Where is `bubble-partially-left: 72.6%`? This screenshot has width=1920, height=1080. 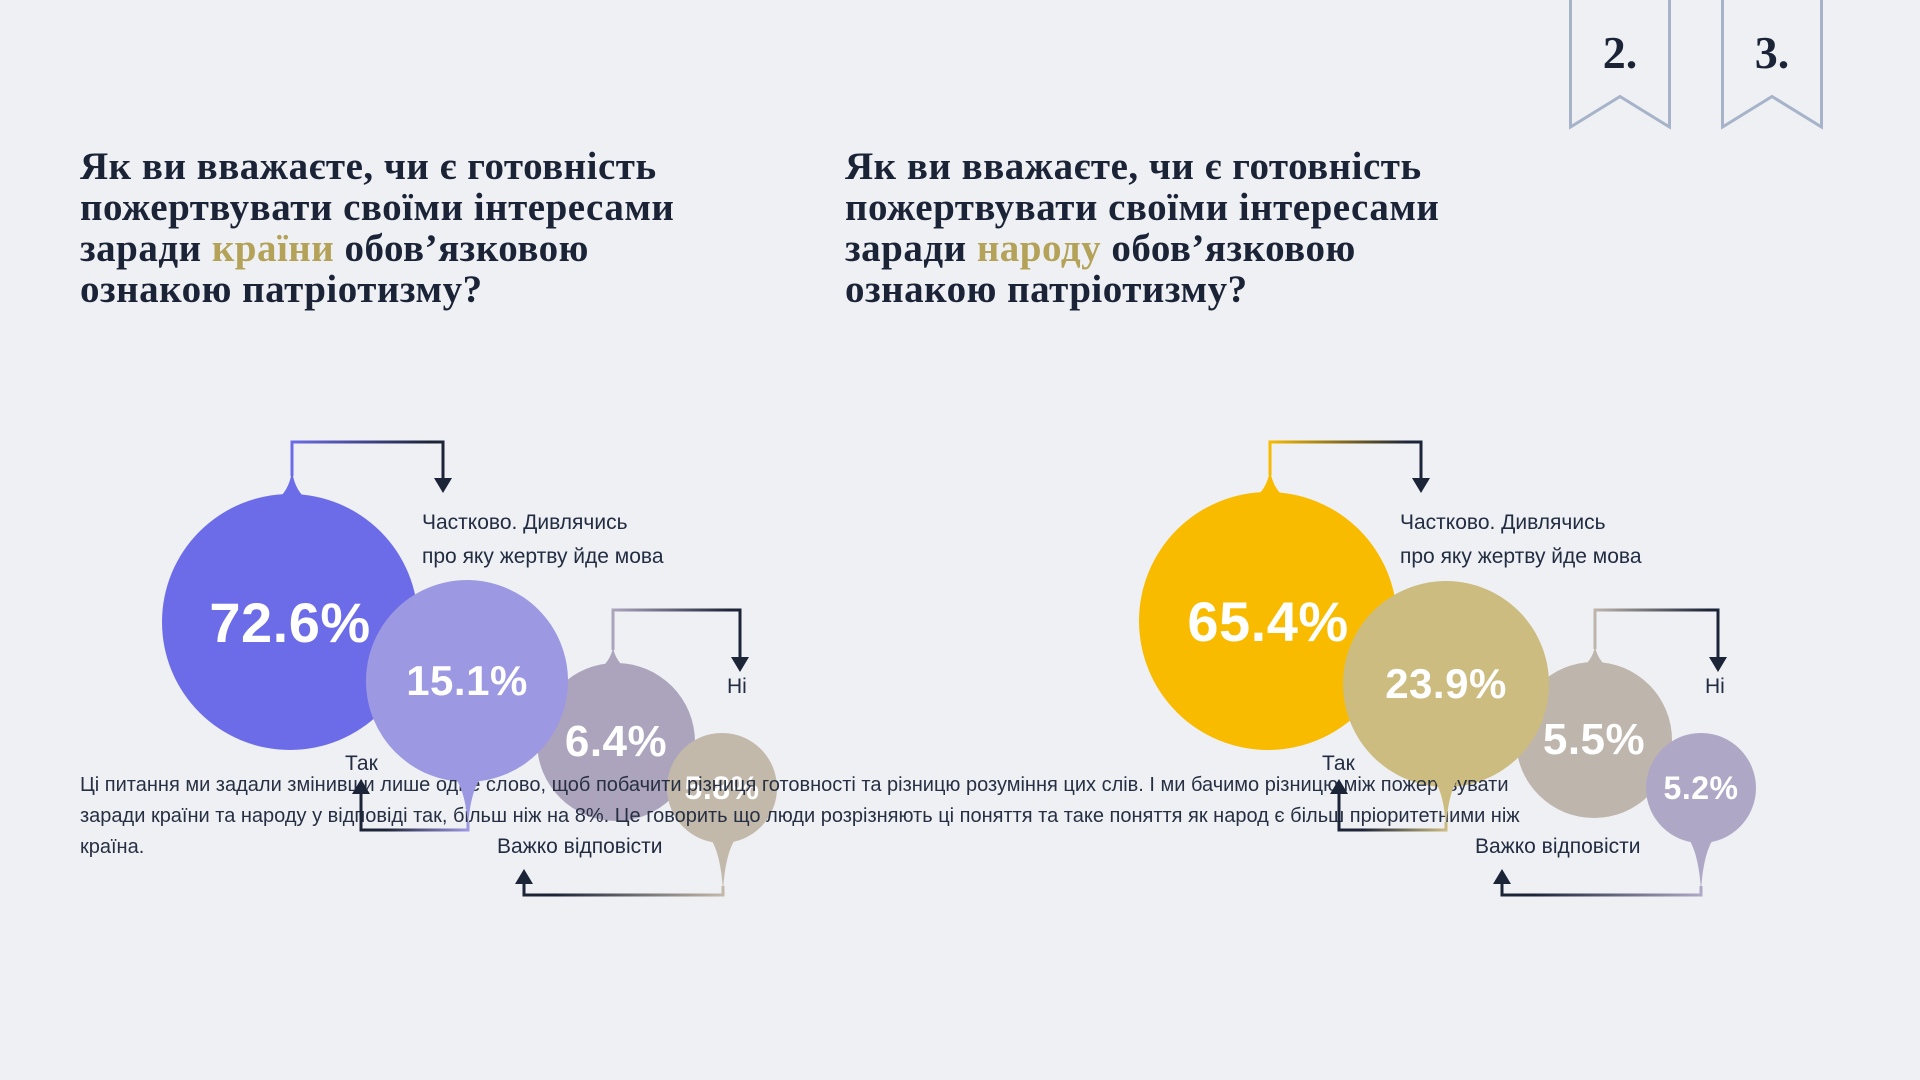 bubble-partially-left: 72.6% is located at coordinates (290, 622).